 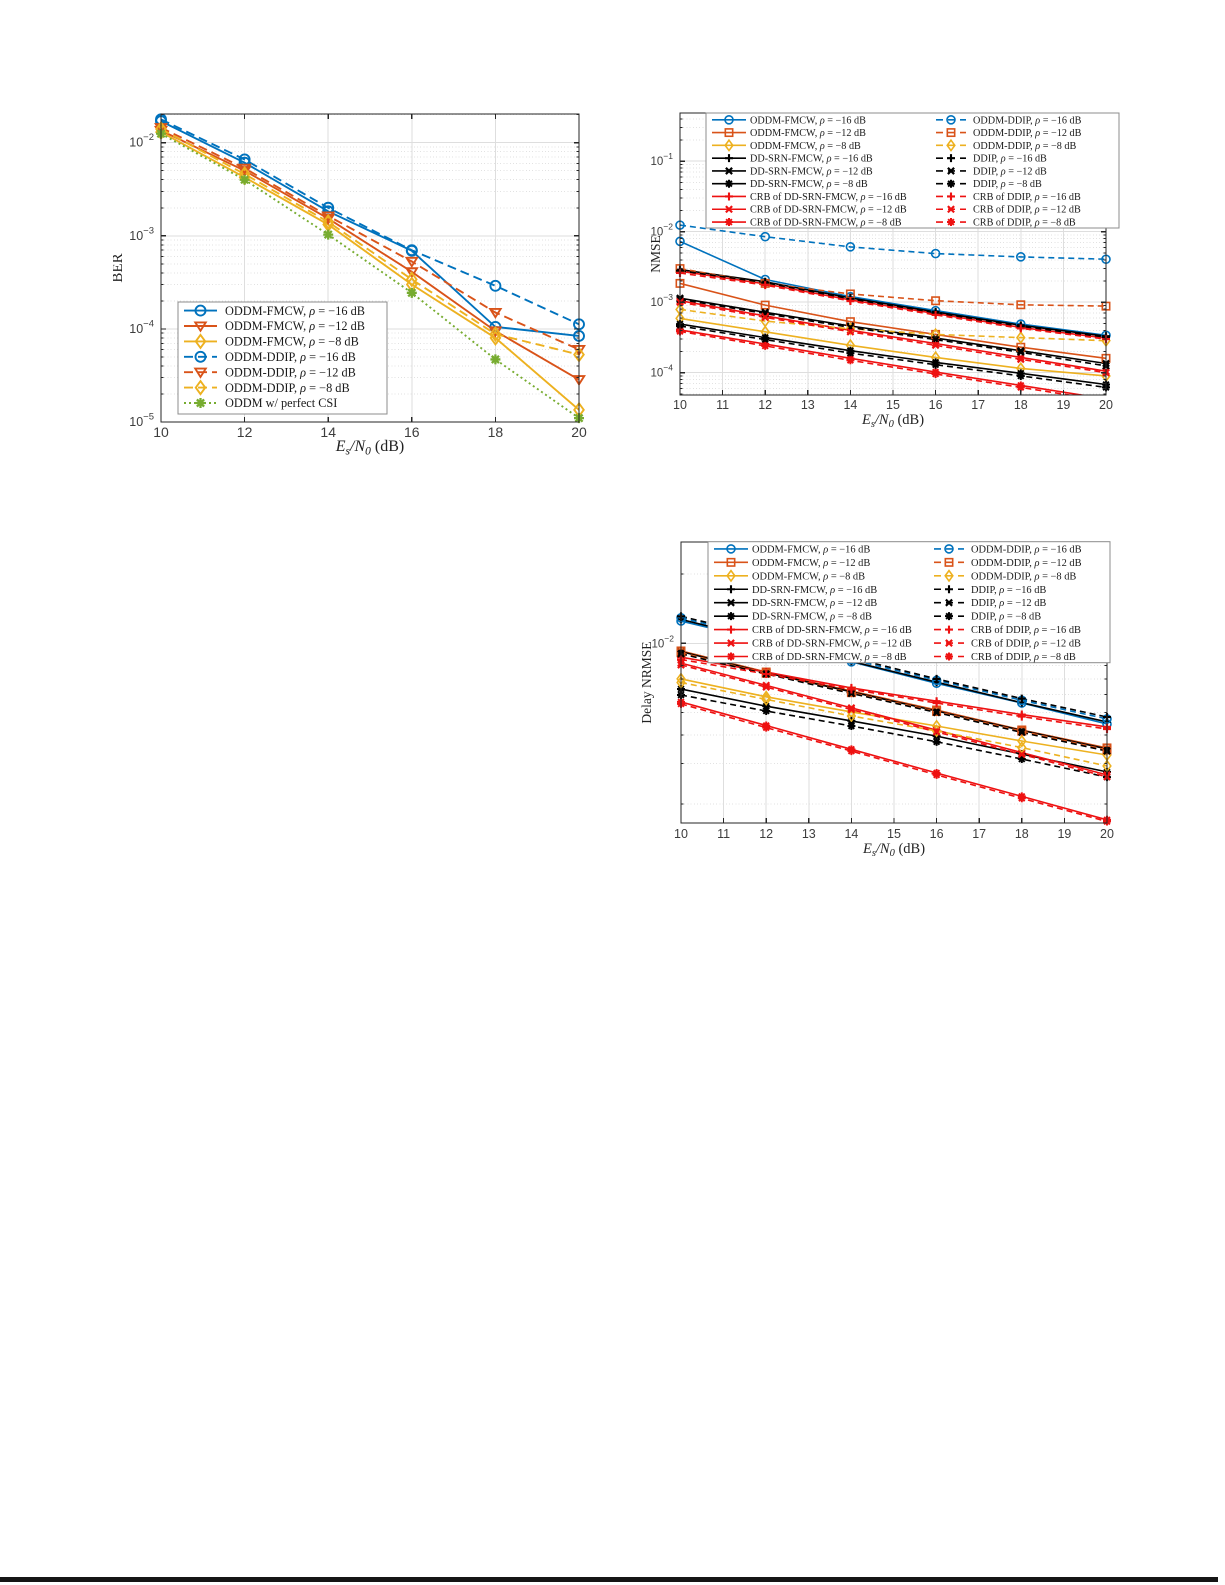 I want to click on legend-entry-oddm-fmcw-16-db: ODDM-FMCW, ρ = −16 dB, so click(x=789, y=120).